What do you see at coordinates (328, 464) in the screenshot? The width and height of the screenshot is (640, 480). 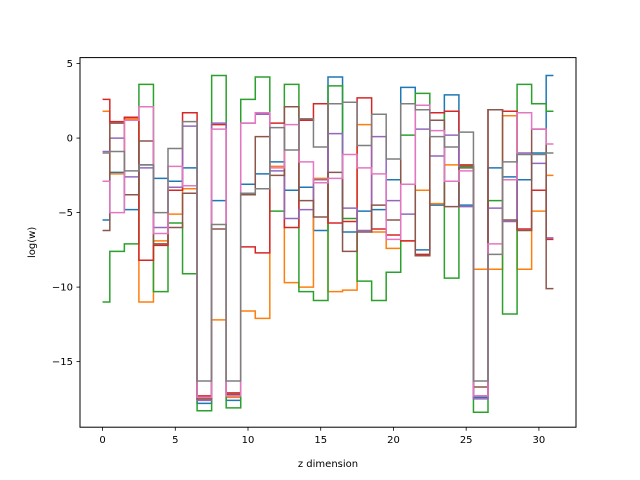 I see `x-axis-label: z dimension` at bounding box center [328, 464].